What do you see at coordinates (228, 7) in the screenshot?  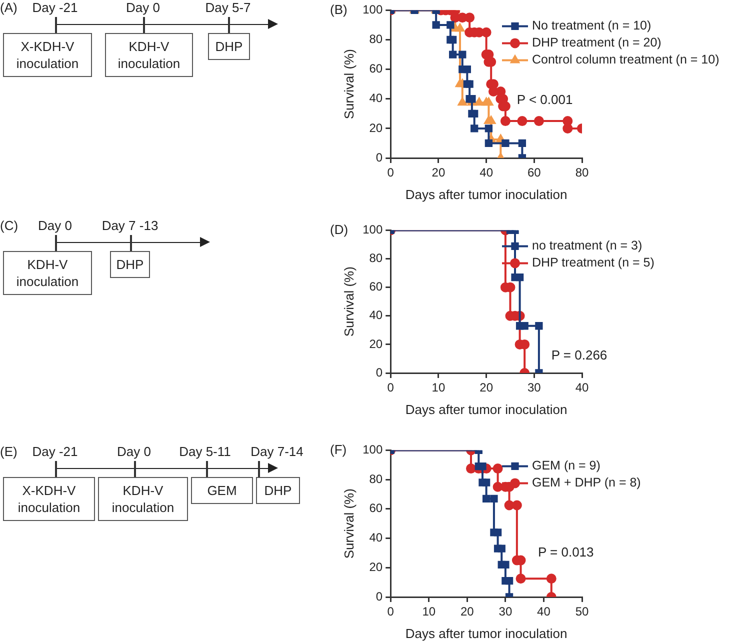 I see `text: Day 5-7` at bounding box center [228, 7].